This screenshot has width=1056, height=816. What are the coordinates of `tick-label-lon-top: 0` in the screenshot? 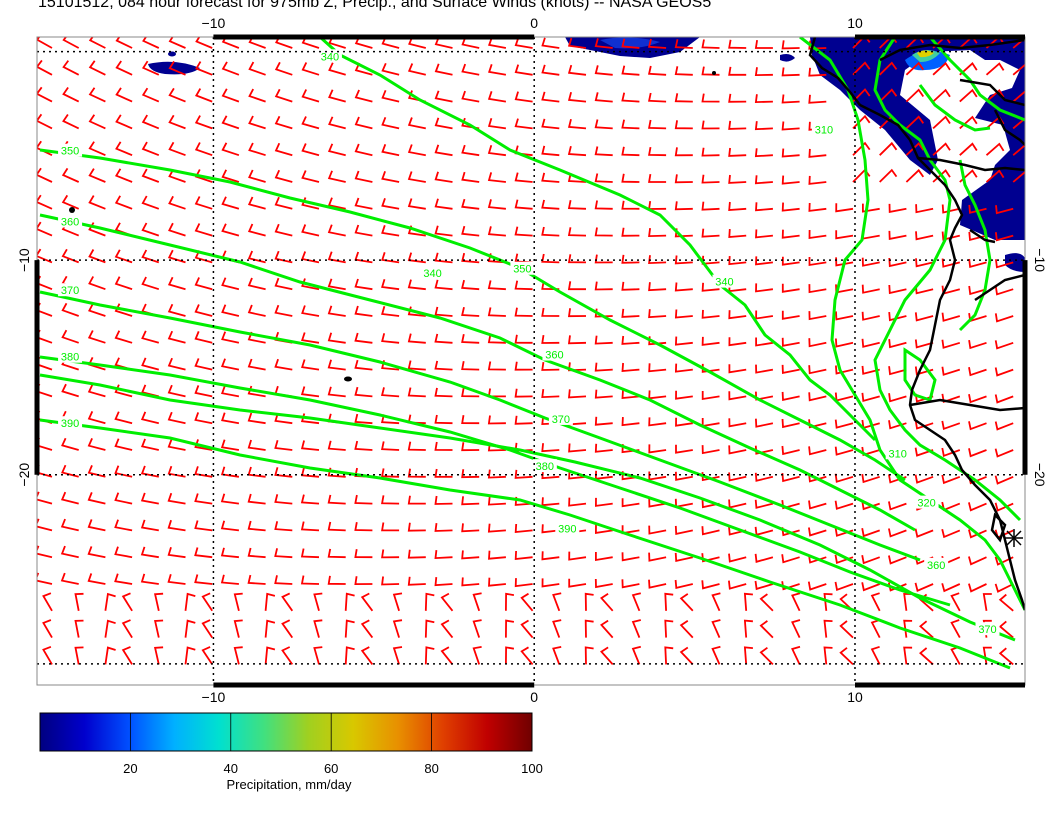 It's located at (534, 23).